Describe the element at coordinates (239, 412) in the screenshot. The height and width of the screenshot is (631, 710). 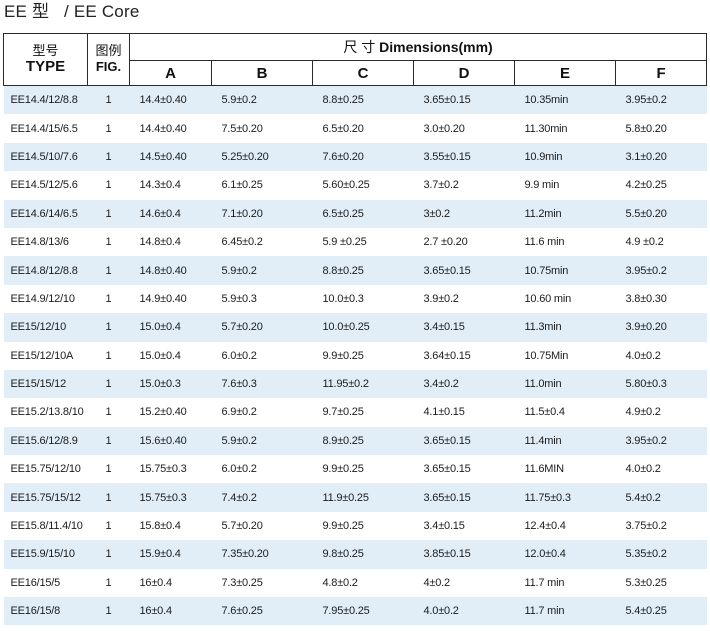
I see `cell-b: 6.9±0.2` at that location.